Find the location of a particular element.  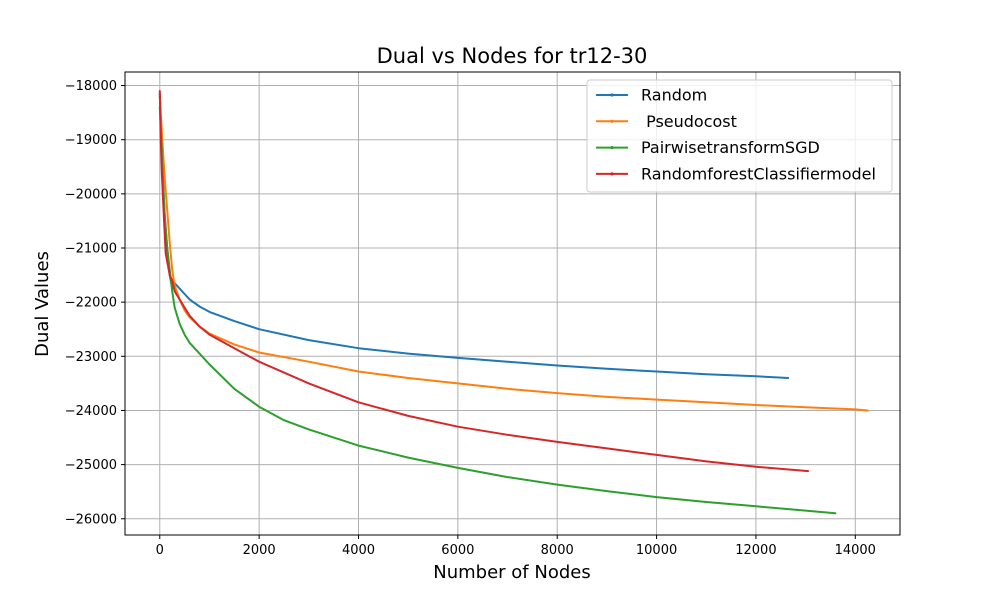

x-tick-label: 10000 is located at coordinates (656, 550).